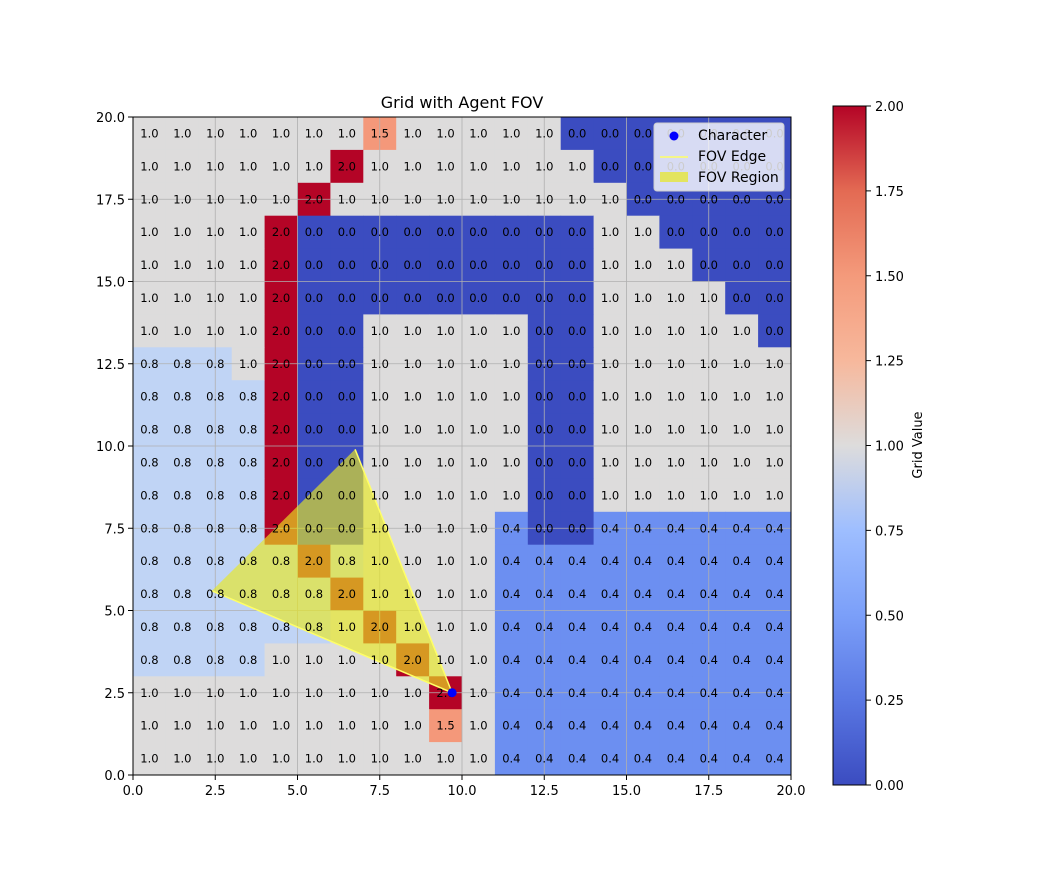  I want to click on legend: Character FOV Edge FOV Region, so click(719, 157).